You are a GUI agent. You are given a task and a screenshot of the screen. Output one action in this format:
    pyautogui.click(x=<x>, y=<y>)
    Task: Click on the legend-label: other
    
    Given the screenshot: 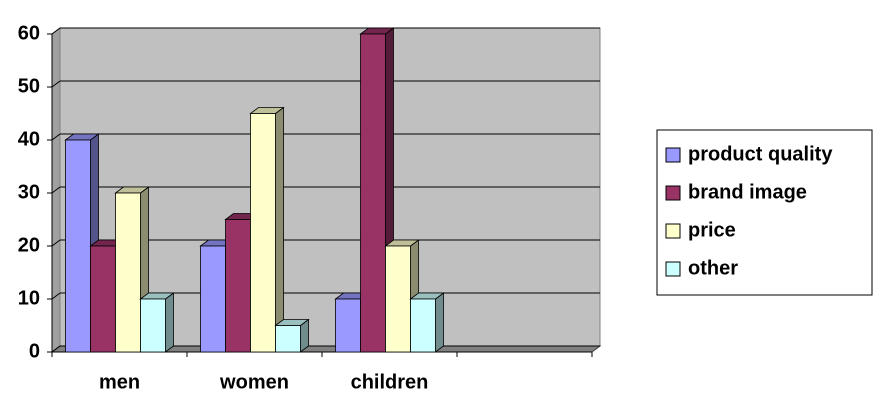 What is the action you would take?
    pyautogui.click(x=713, y=268)
    